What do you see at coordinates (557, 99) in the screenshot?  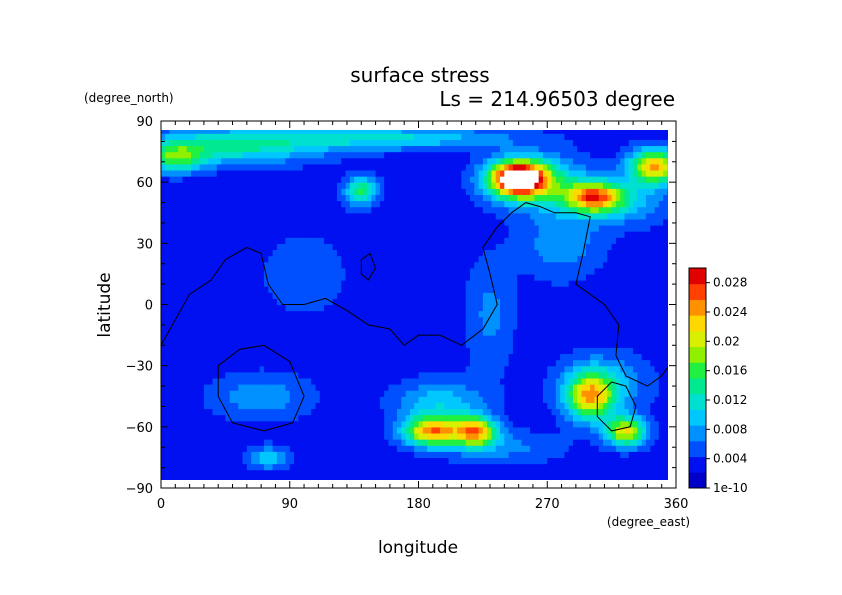 I see `chart-subtitle: Ls = 214.96503 degree` at bounding box center [557, 99].